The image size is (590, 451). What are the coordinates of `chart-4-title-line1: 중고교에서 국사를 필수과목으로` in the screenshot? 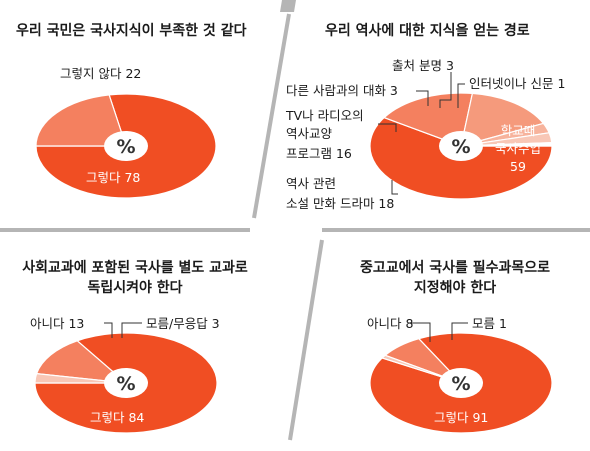 It's located at (455, 267).